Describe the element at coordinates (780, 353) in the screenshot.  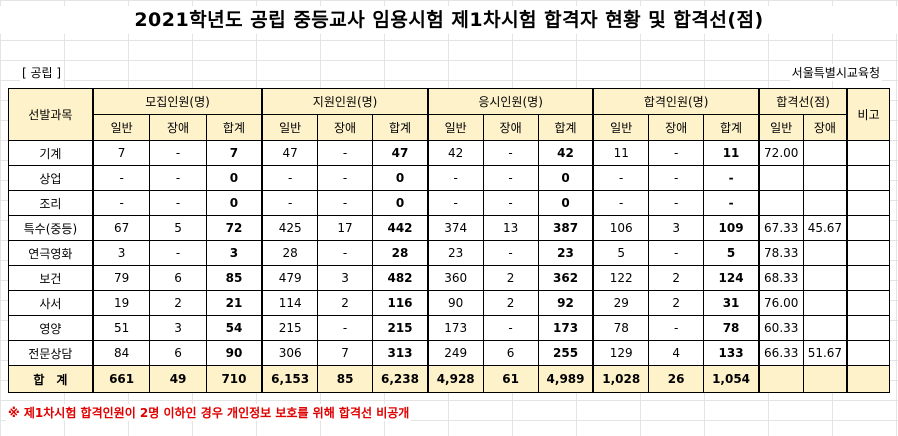
I see `cell-c-g: 66.33` at that location.